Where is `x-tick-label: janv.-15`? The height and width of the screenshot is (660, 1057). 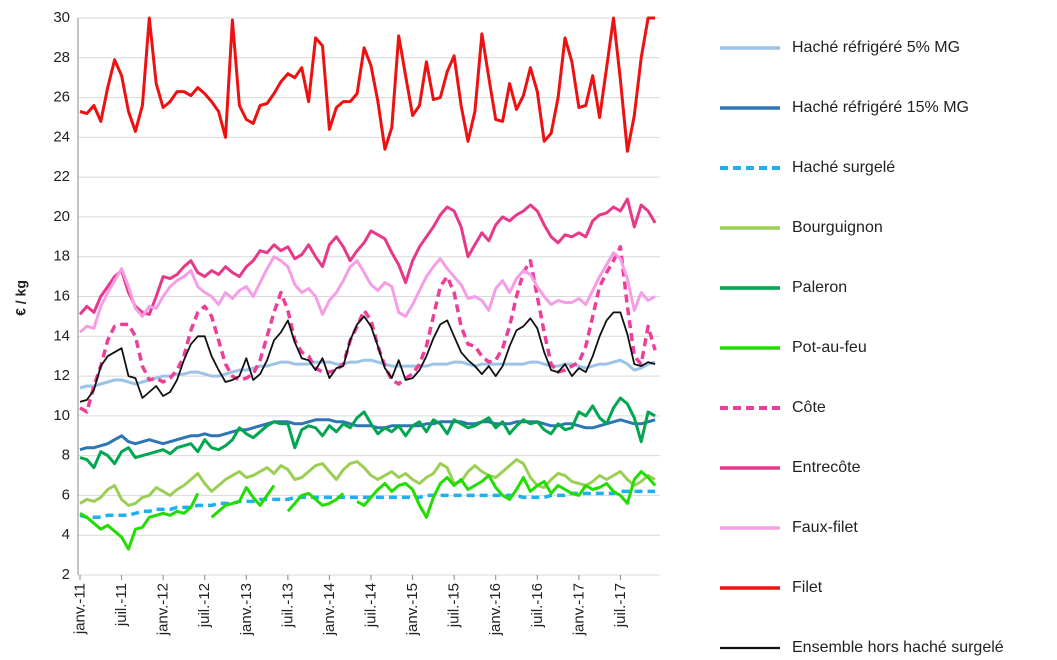 x-tick-label: janv.-15 is located at coordinates (412, 609).